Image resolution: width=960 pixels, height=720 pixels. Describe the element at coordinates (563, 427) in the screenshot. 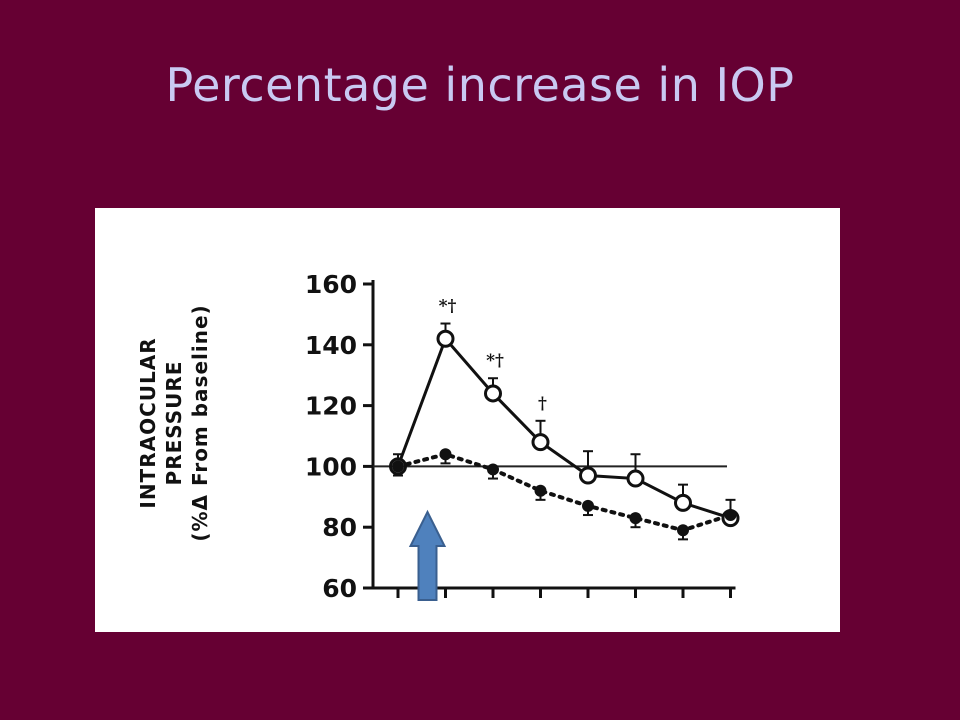

I see `series-0-line` at that location.